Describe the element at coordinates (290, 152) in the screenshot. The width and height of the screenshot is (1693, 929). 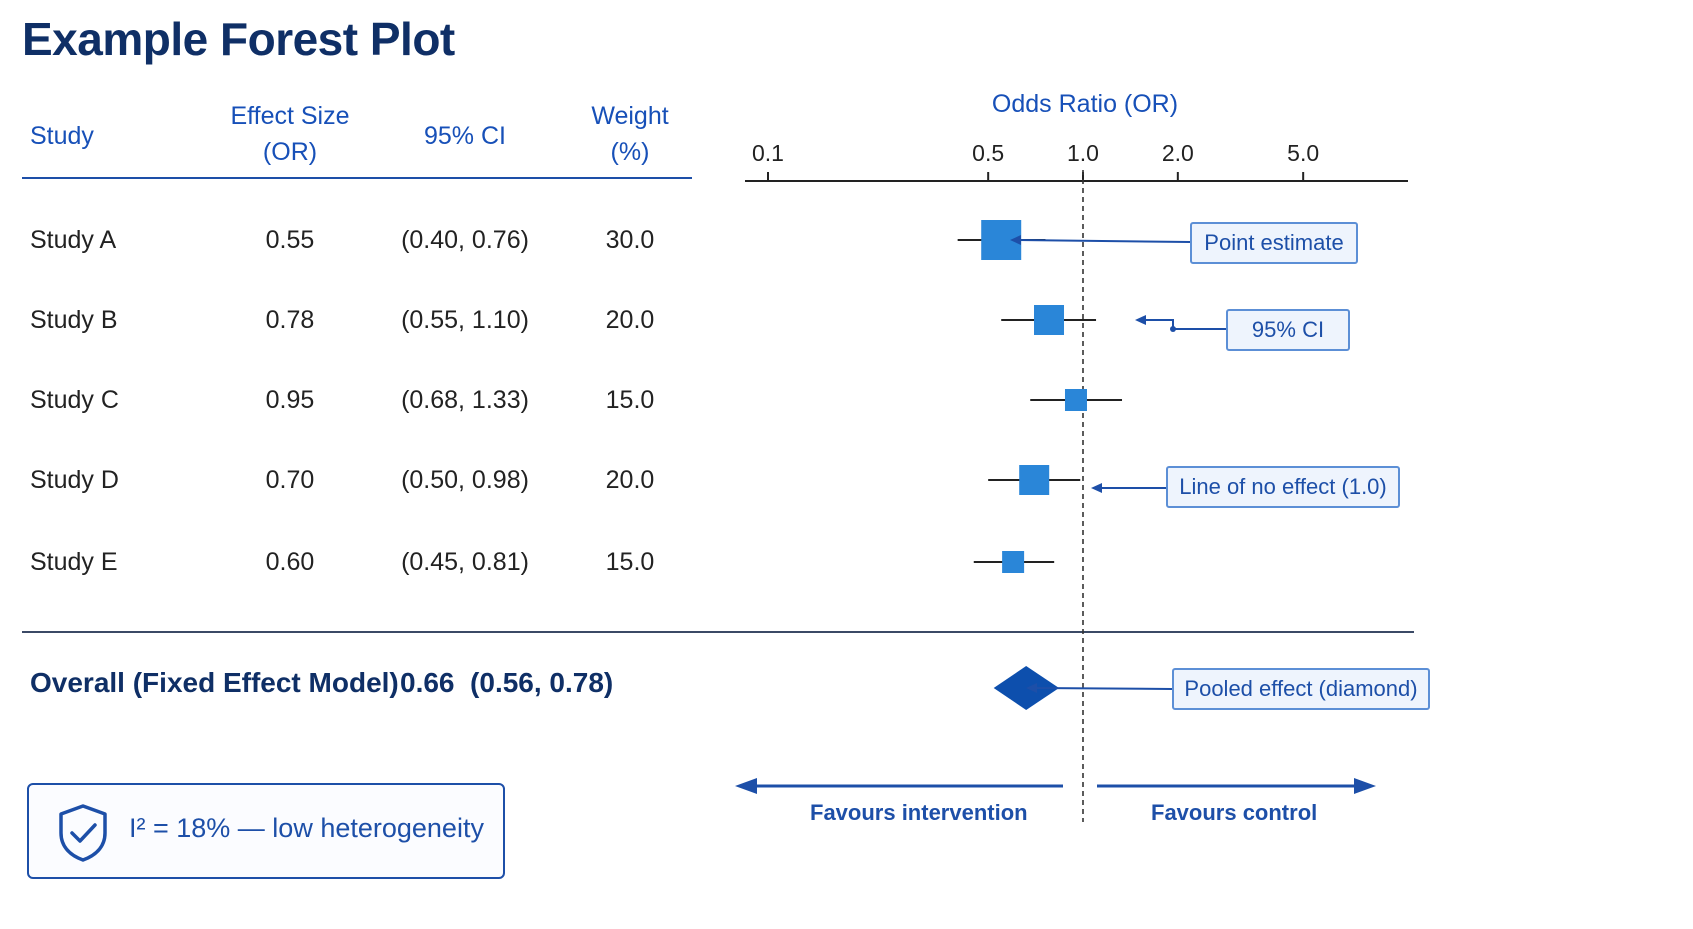
I see `header-effect-line2: (OR)` at that location.